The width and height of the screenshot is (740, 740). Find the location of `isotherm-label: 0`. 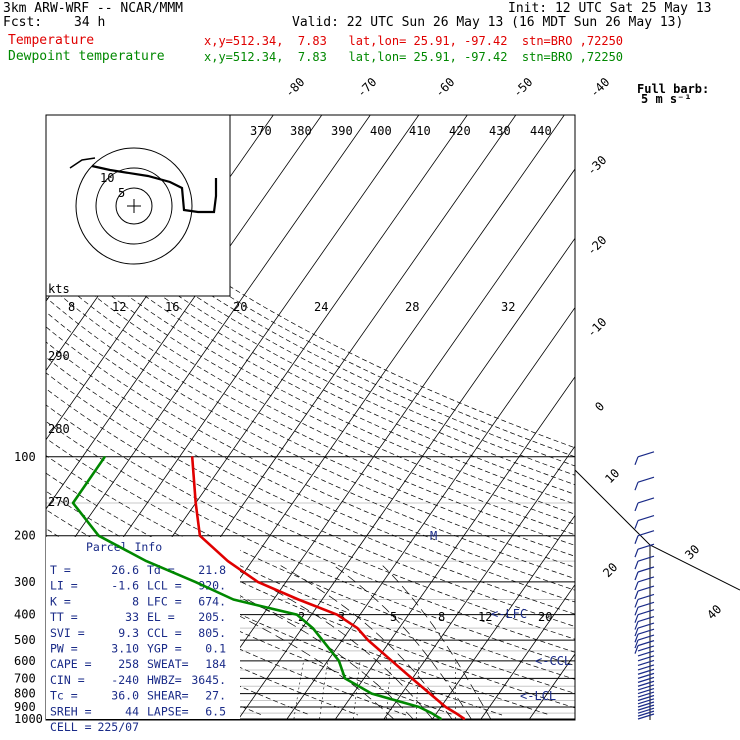

isotherm-label: 0 is located at coordinates (599, 406).